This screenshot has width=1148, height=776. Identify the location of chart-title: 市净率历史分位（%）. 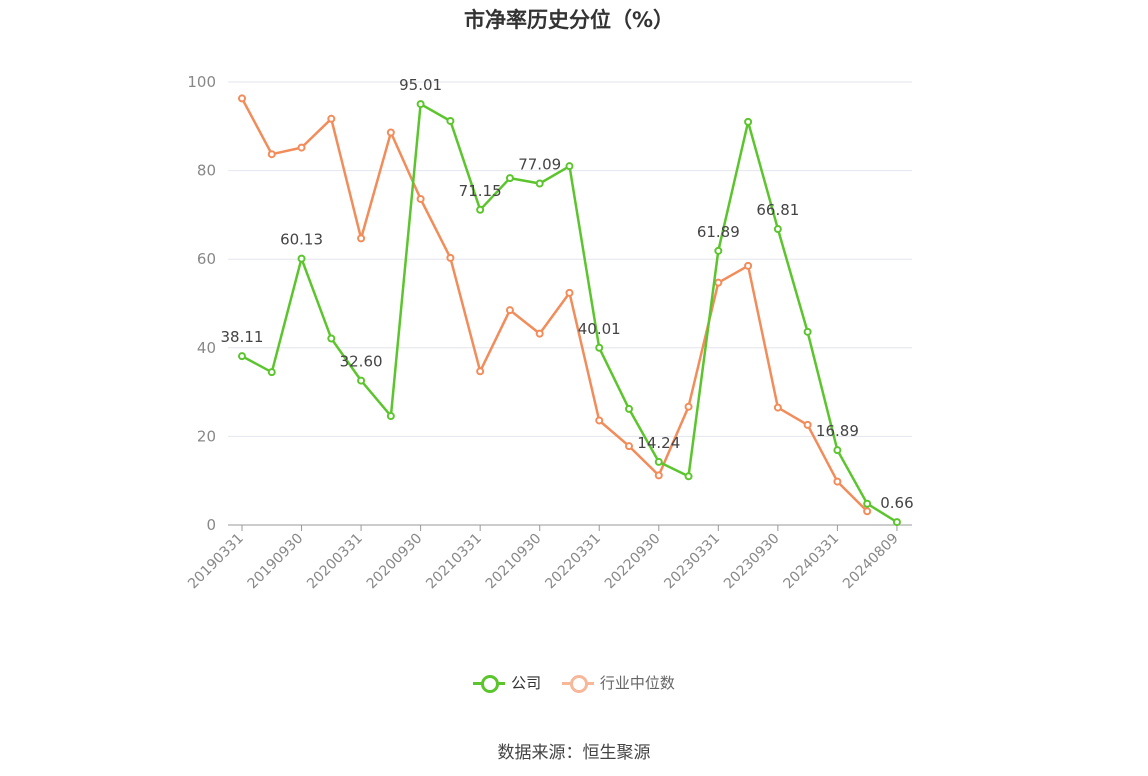
(569, 20).